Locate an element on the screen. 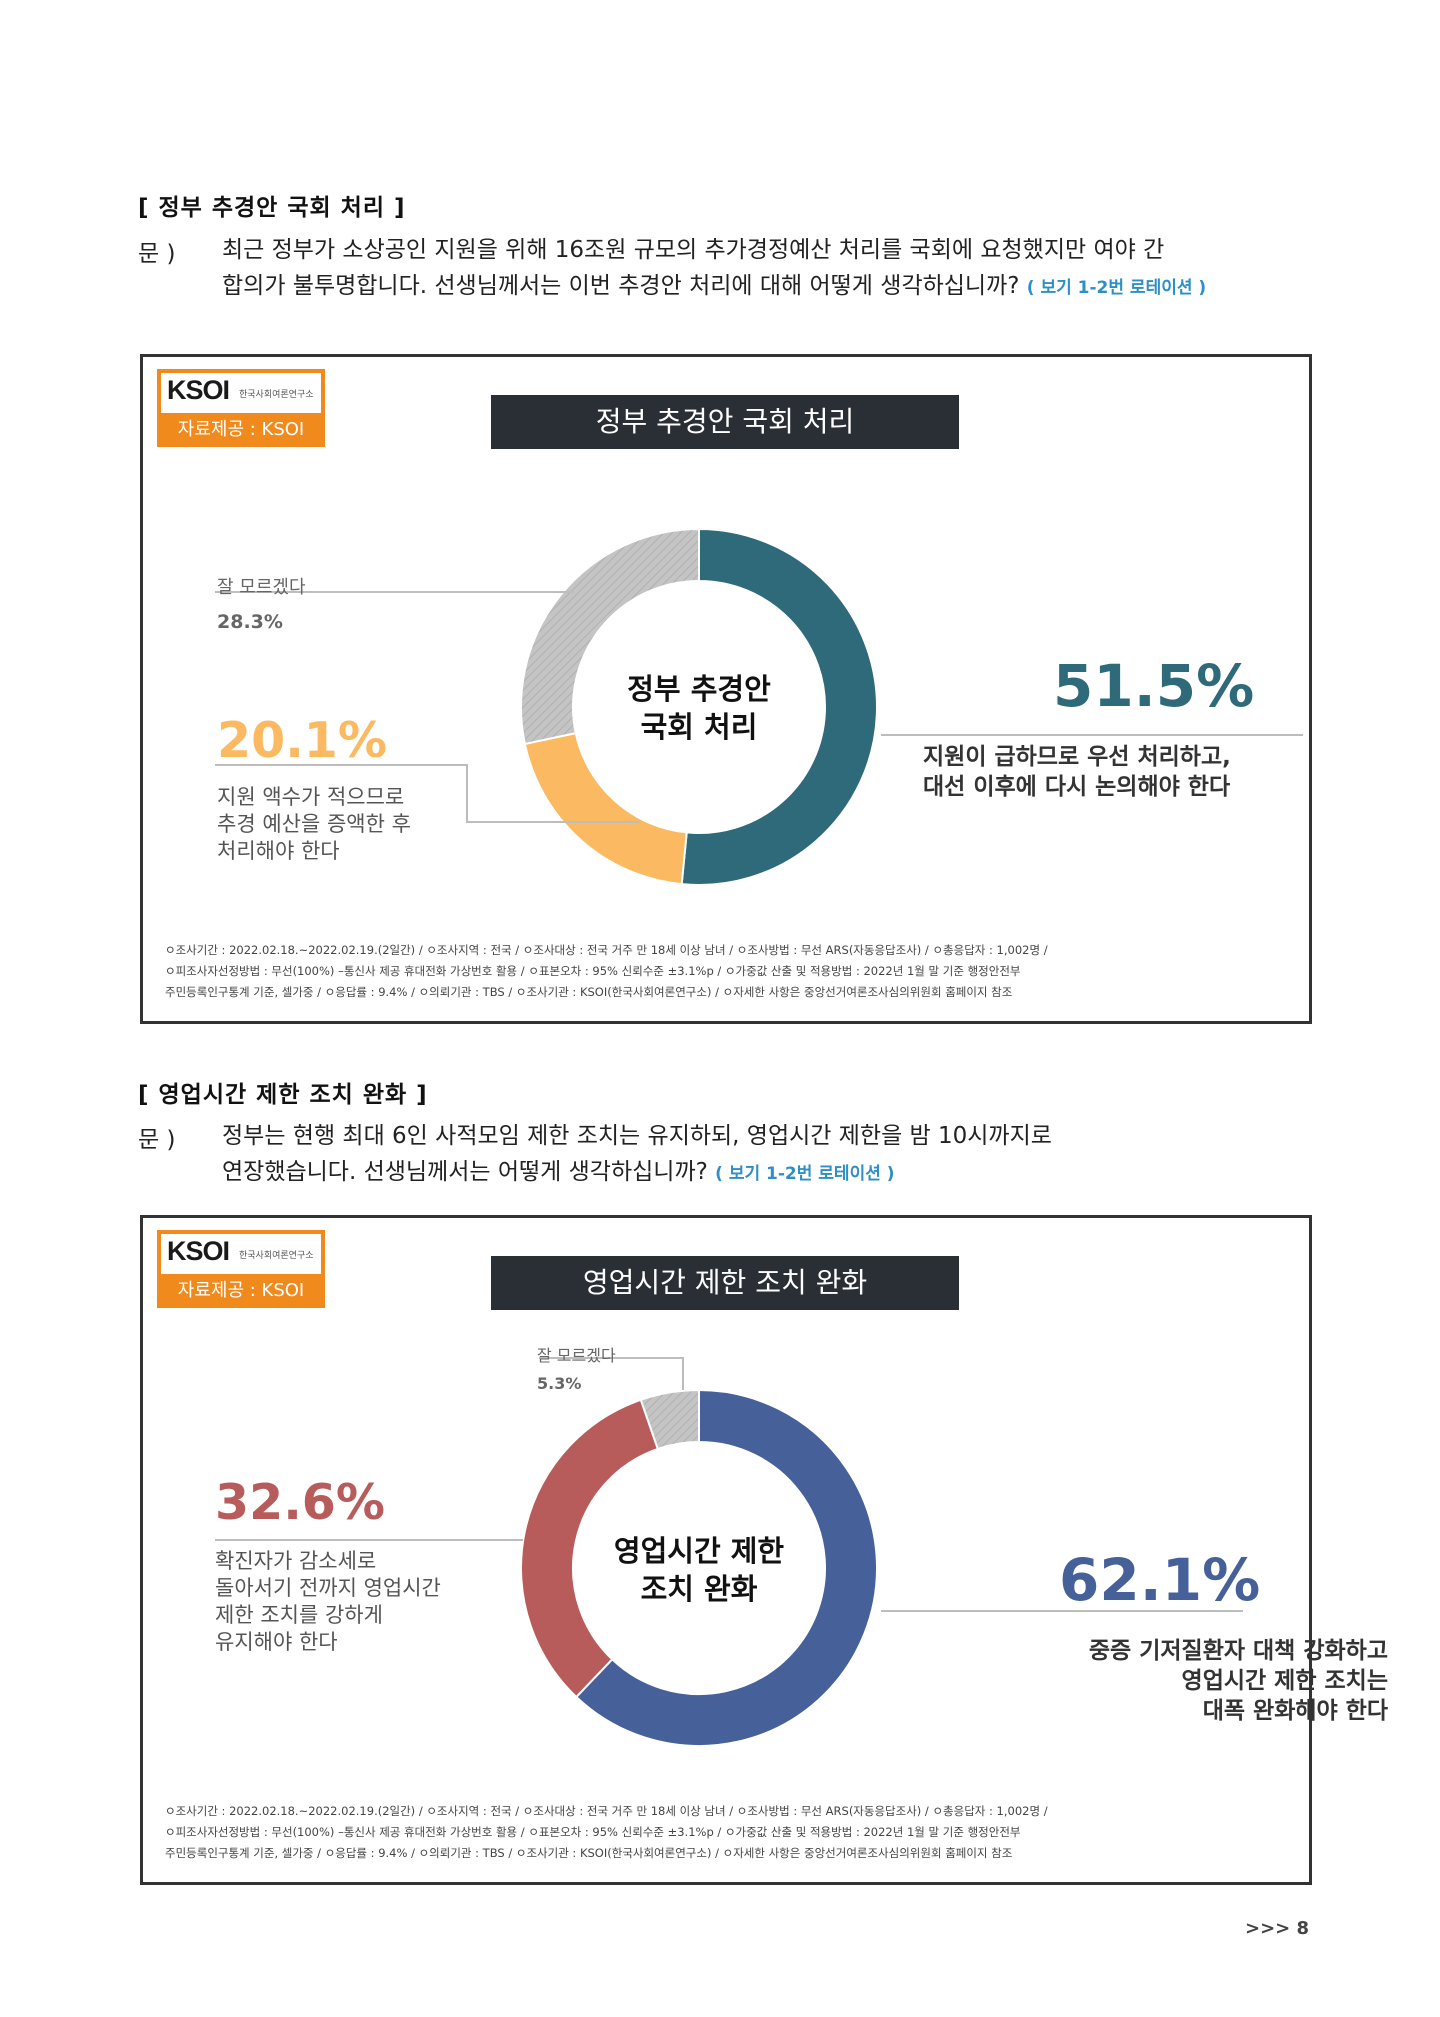 This screenshot has height=2017, width=1440. center-line: 국회 처리 is located at coordinates (699, 727).